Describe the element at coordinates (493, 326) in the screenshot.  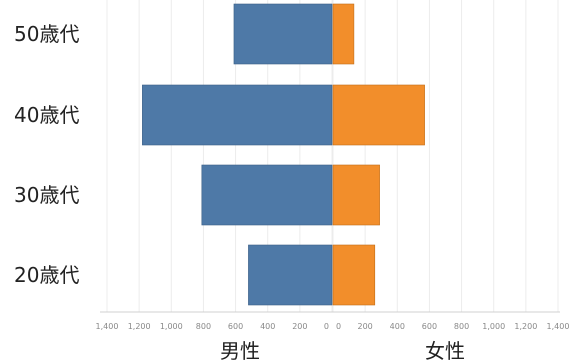
I see `tick-label-right: 1,000` at that location.